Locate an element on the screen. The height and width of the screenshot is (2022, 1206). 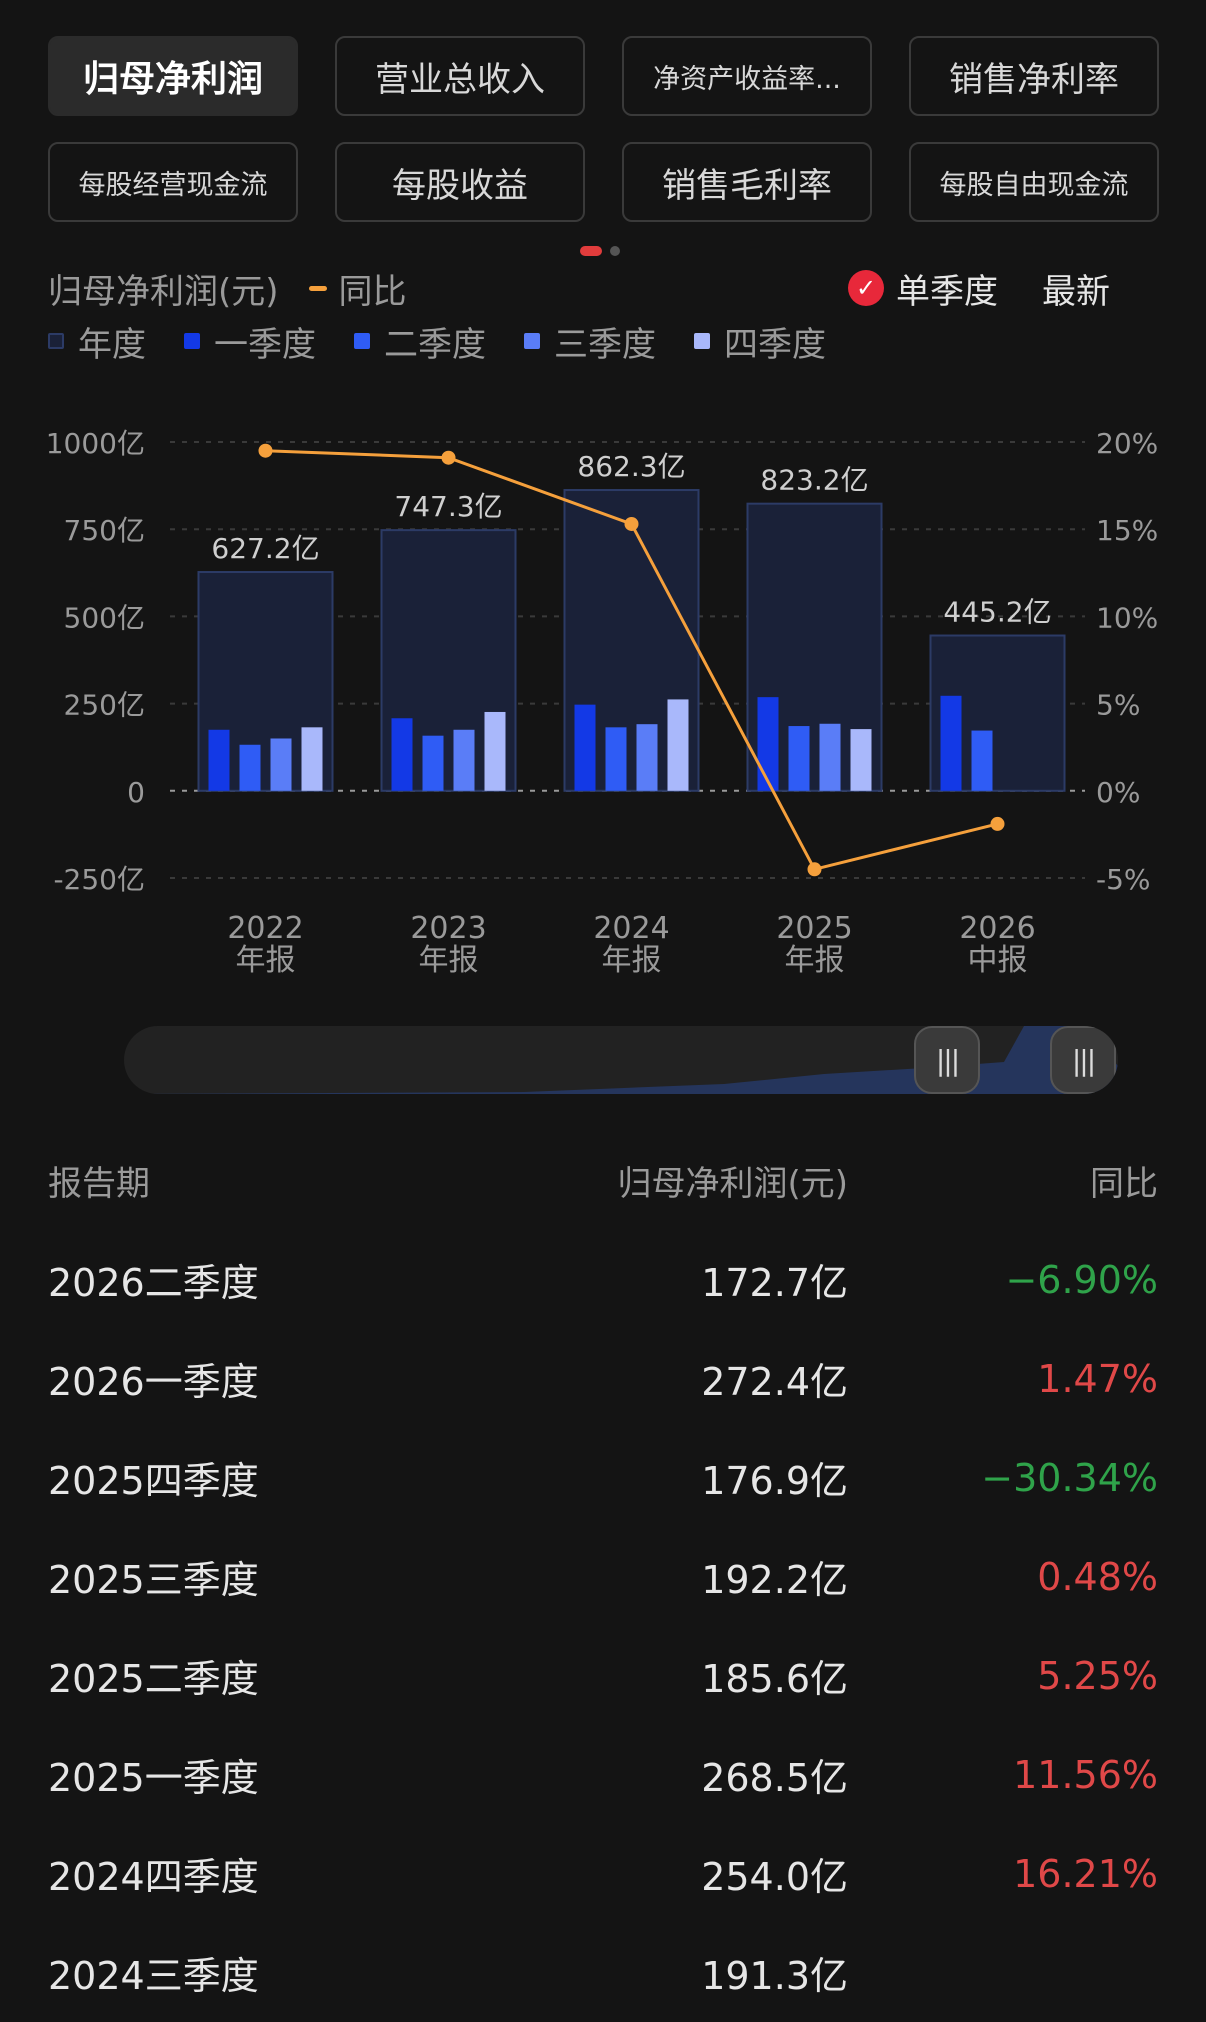
value-cell: 272.4亿 is located at coordinates (774, 1382).